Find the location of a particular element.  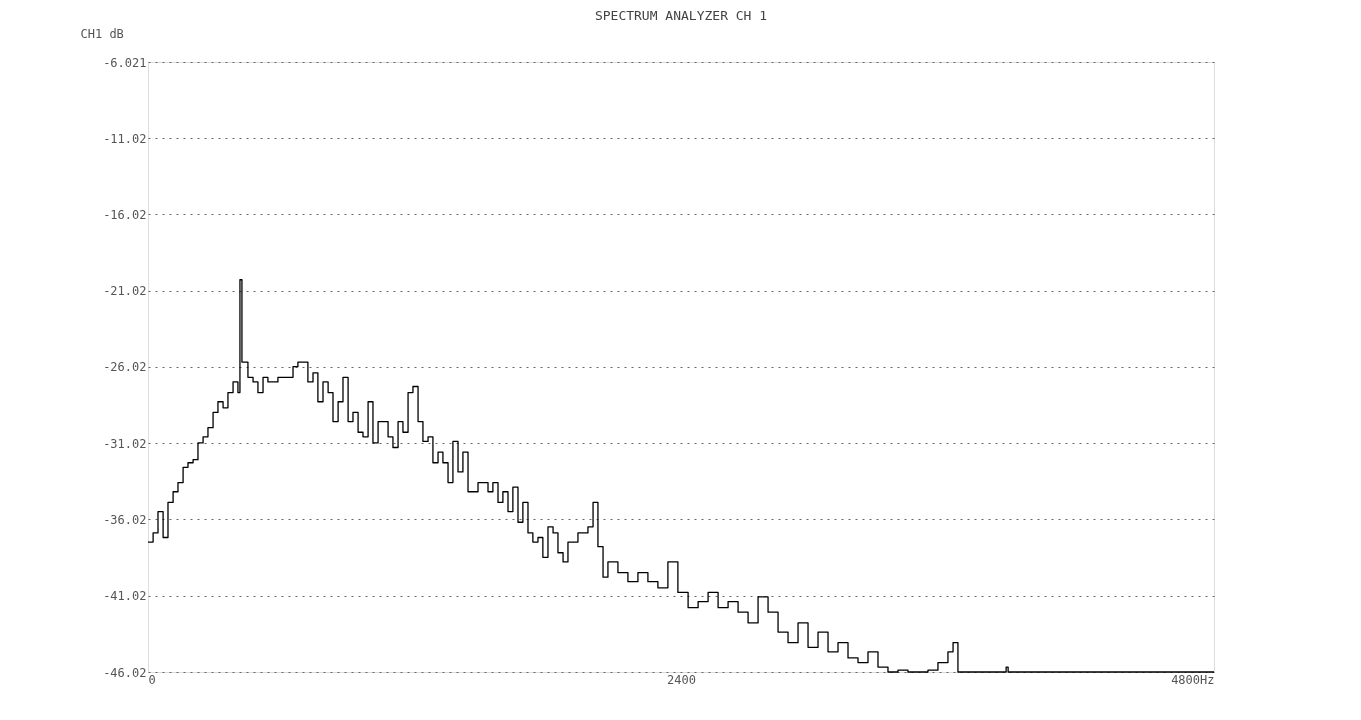

y-axis-title: CH1 dB is located at coordinates (102, 33).